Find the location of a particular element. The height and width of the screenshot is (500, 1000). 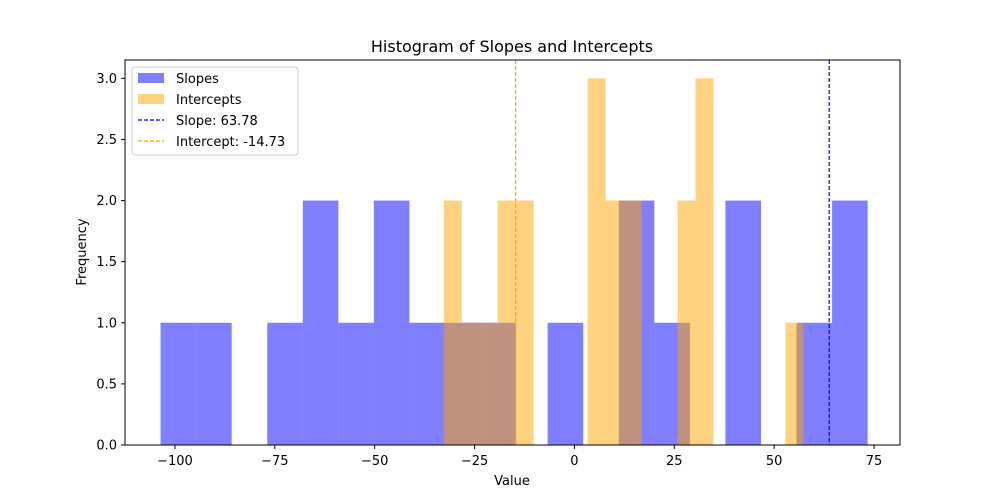

y-tick-label: 2.0 is located at coordinates (106, 201).